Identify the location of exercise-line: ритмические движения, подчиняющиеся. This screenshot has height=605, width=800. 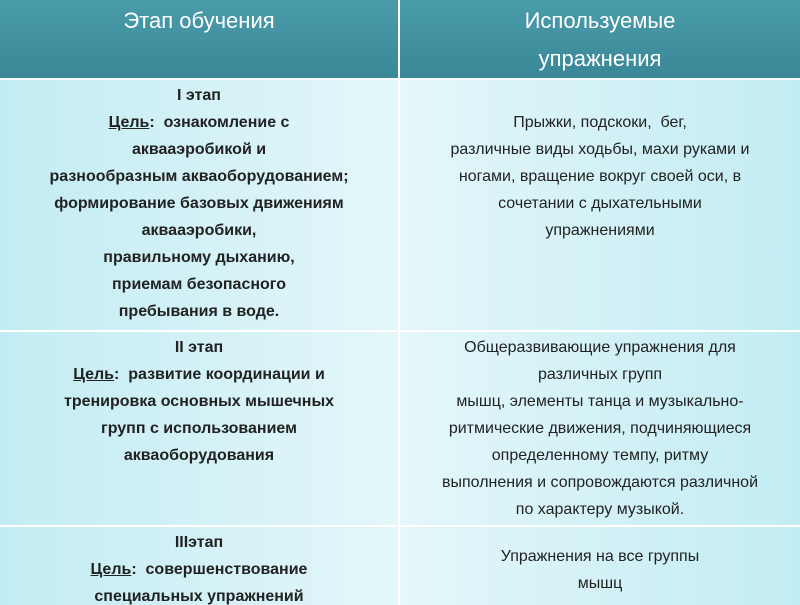
(600, 428).